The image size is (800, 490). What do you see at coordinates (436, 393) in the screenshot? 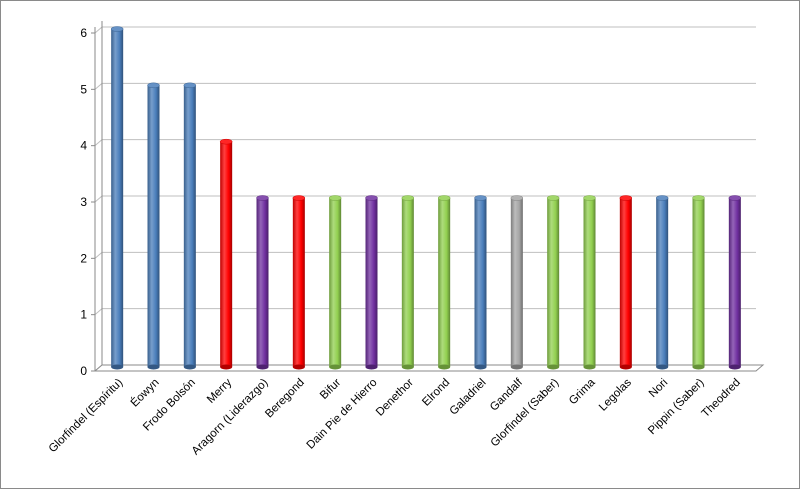
I see `x-tick-label: Elrond` at bounding box center [436, 393].